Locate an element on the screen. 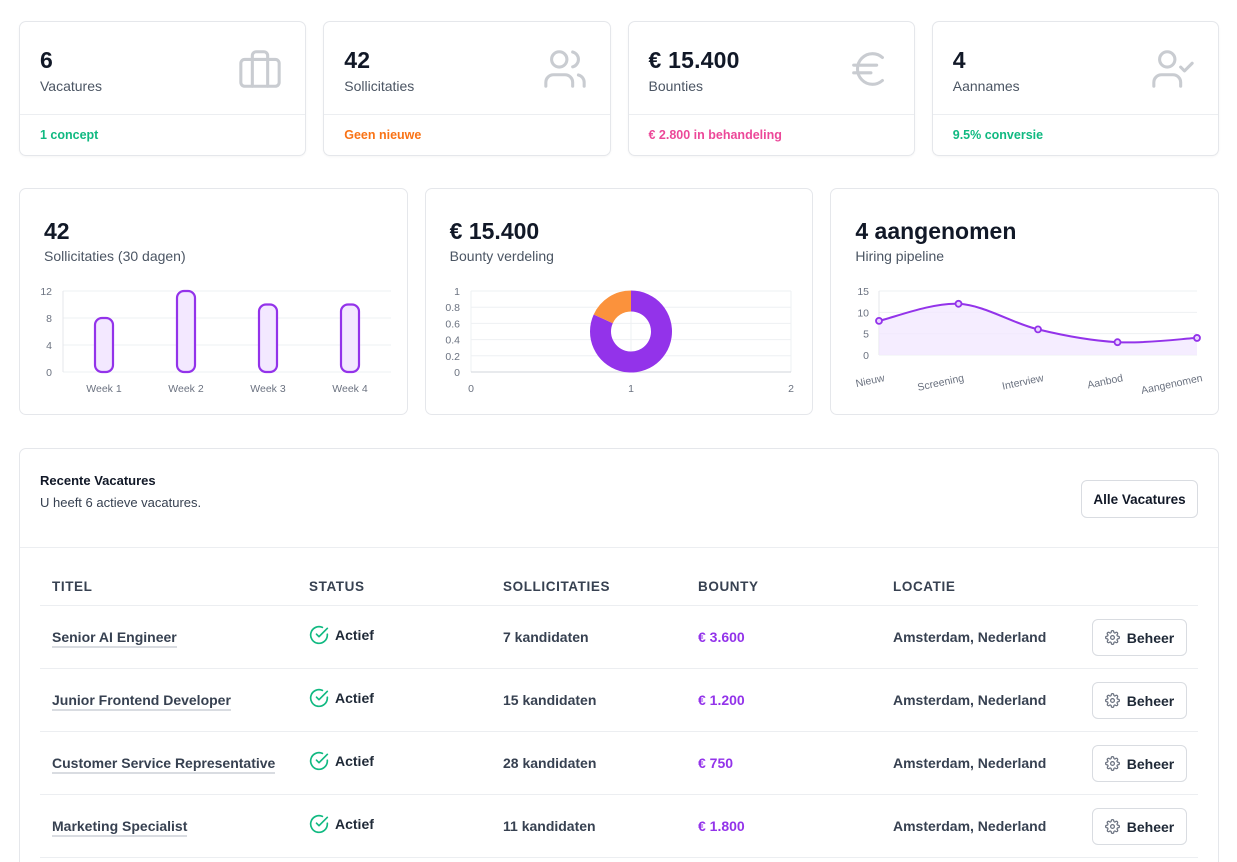 The width and height of the screenshot is (1237, 862). chart-title: 42 is located at coordinates (57, 231).